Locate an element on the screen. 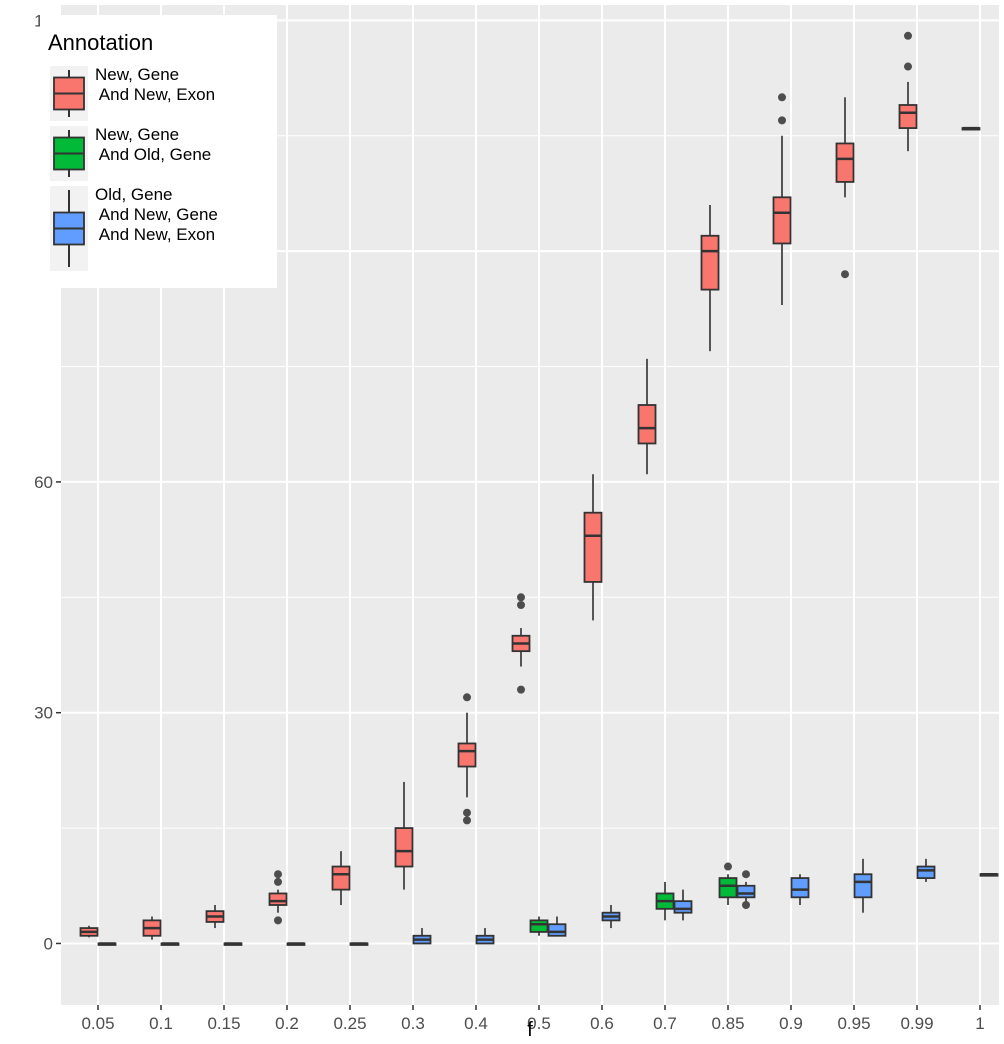  box-0.99-group-0 is located at coordinates (908, 91).